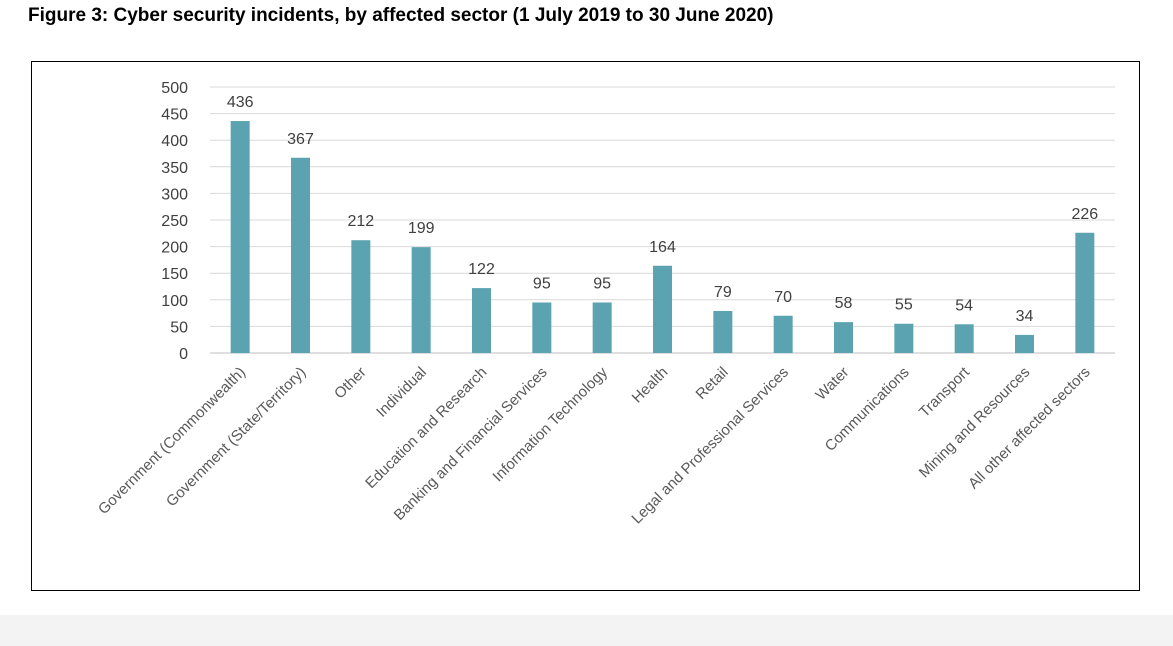 The image size is (1173, 646). I want to click on data-label: 199, so click(421, 228).